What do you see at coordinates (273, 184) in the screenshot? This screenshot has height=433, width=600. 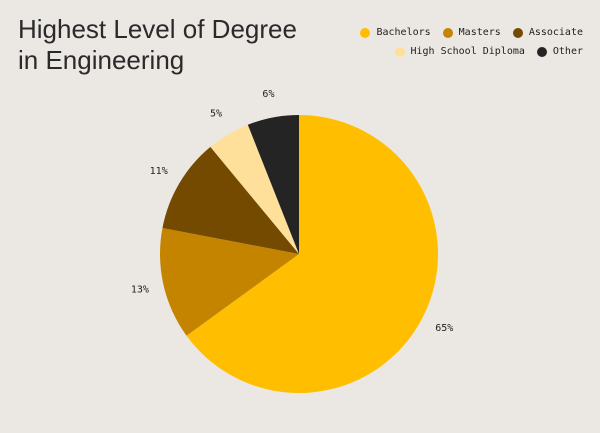 I see `pie-slice-other` at bounding box center [273, 184].